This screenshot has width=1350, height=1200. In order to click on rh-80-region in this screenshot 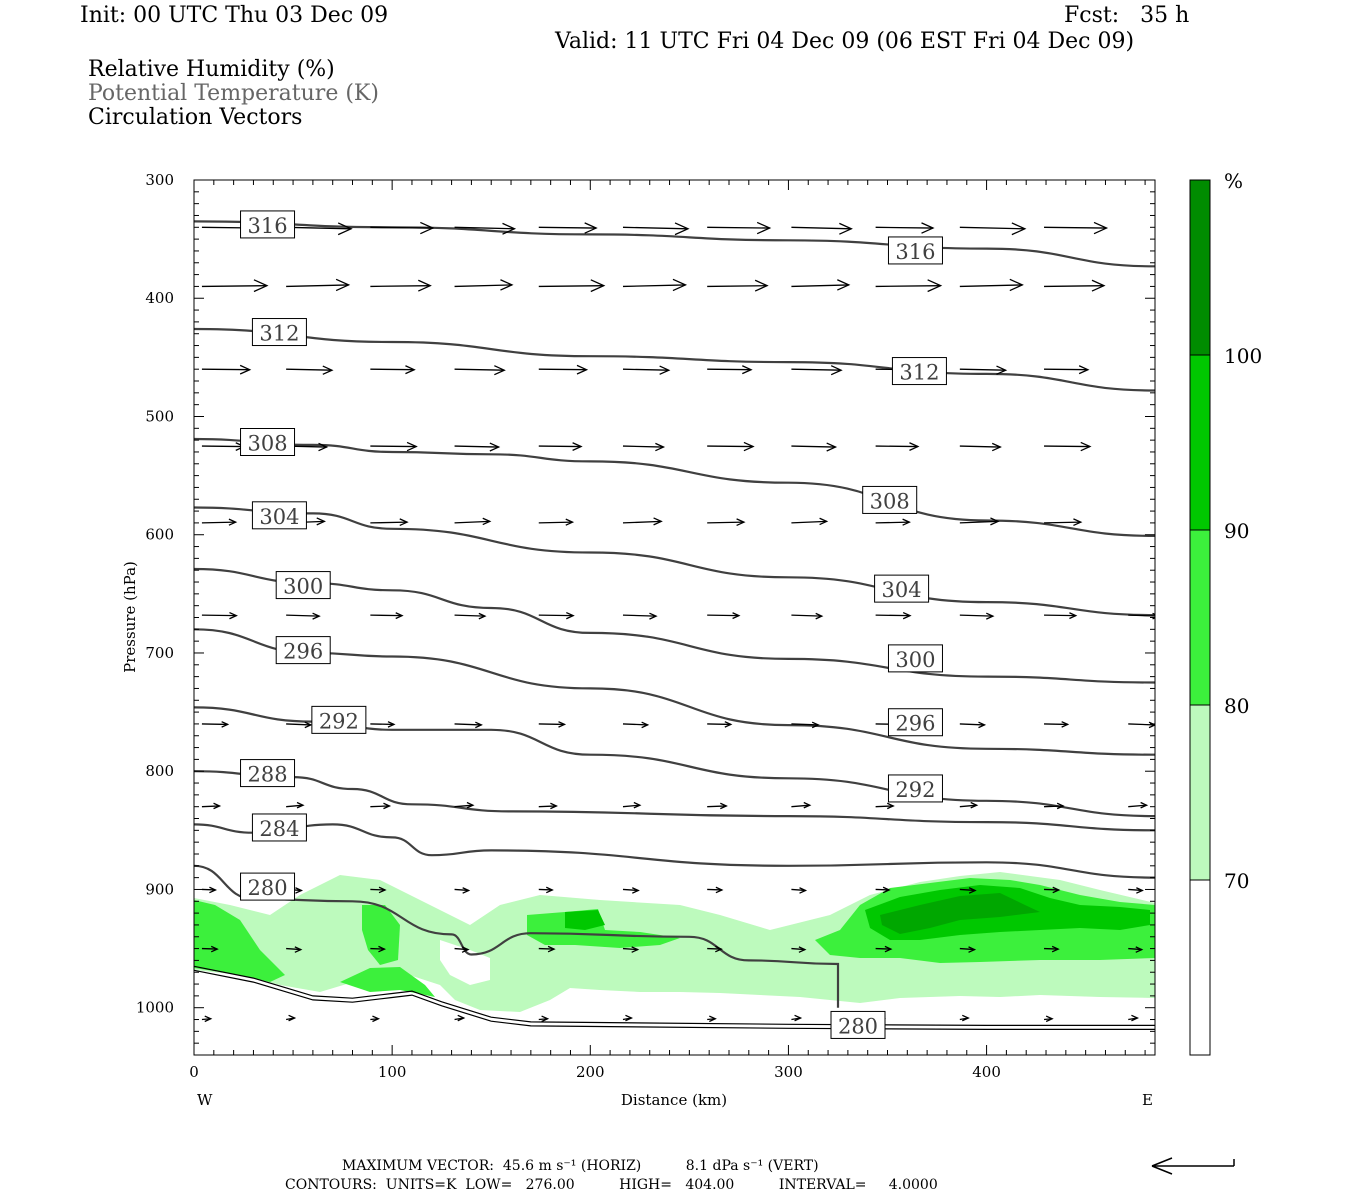, I will do `click(239, 941)`.